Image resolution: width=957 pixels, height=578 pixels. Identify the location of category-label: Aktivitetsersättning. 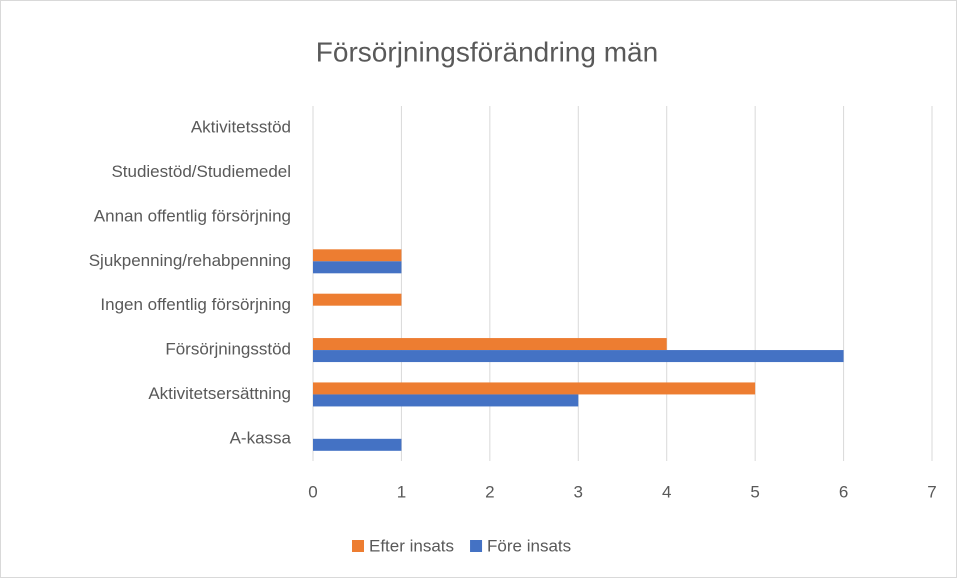
(219, 393).